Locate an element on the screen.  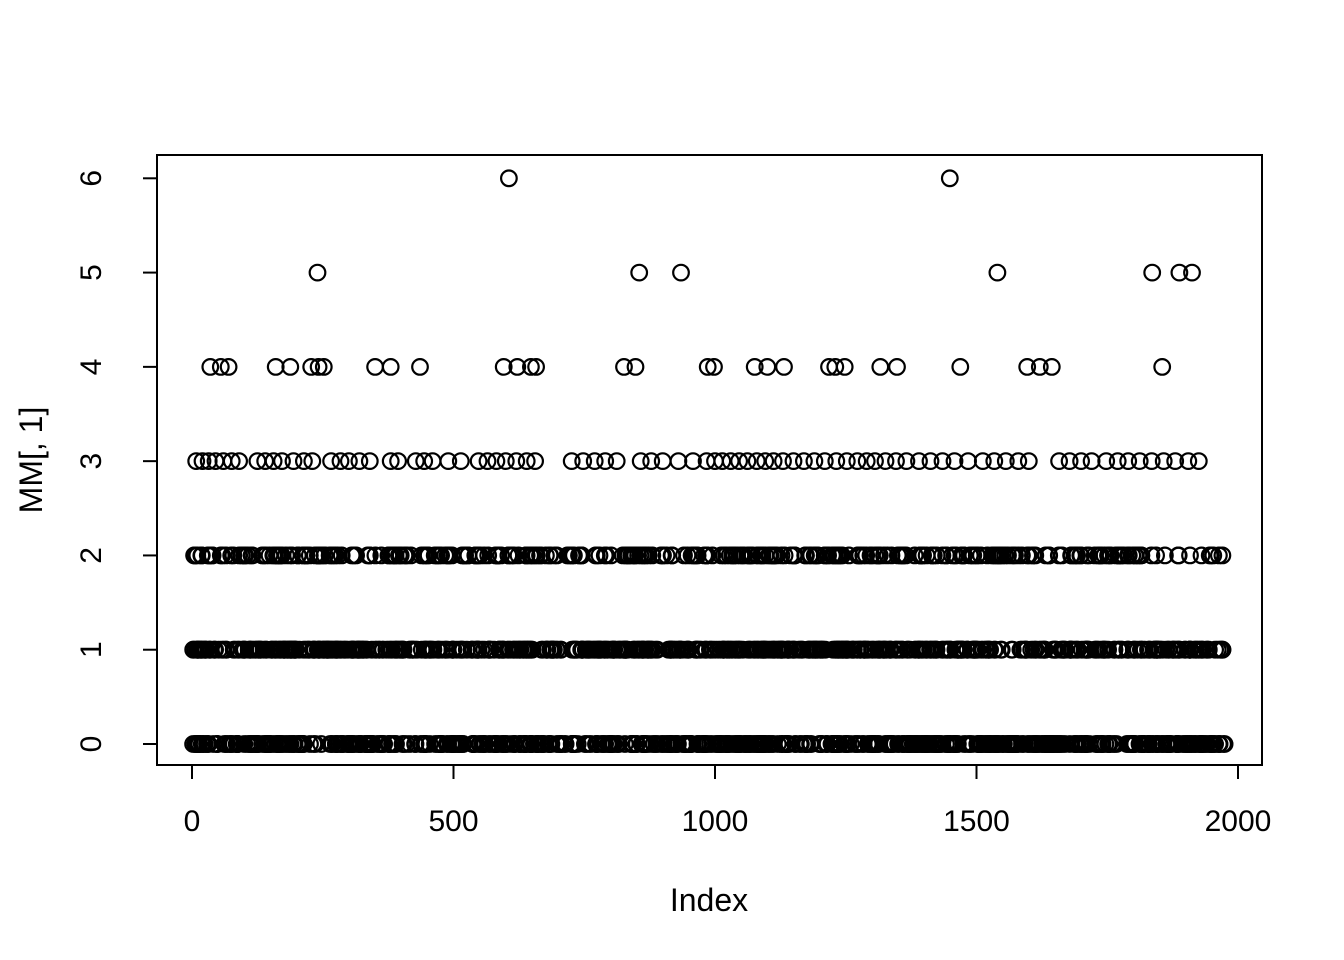
x-tick-label: 0 is located at coordinates (192, 821).